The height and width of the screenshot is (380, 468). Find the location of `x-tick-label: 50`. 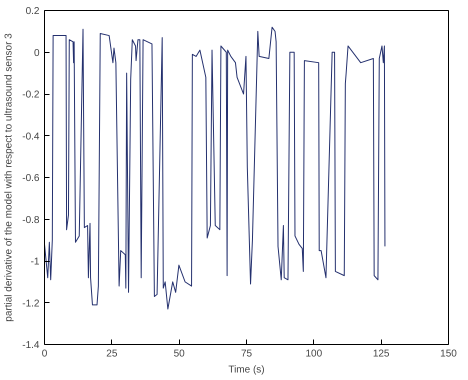

x-tick-label: 50 is located at coordinates (180, 354).